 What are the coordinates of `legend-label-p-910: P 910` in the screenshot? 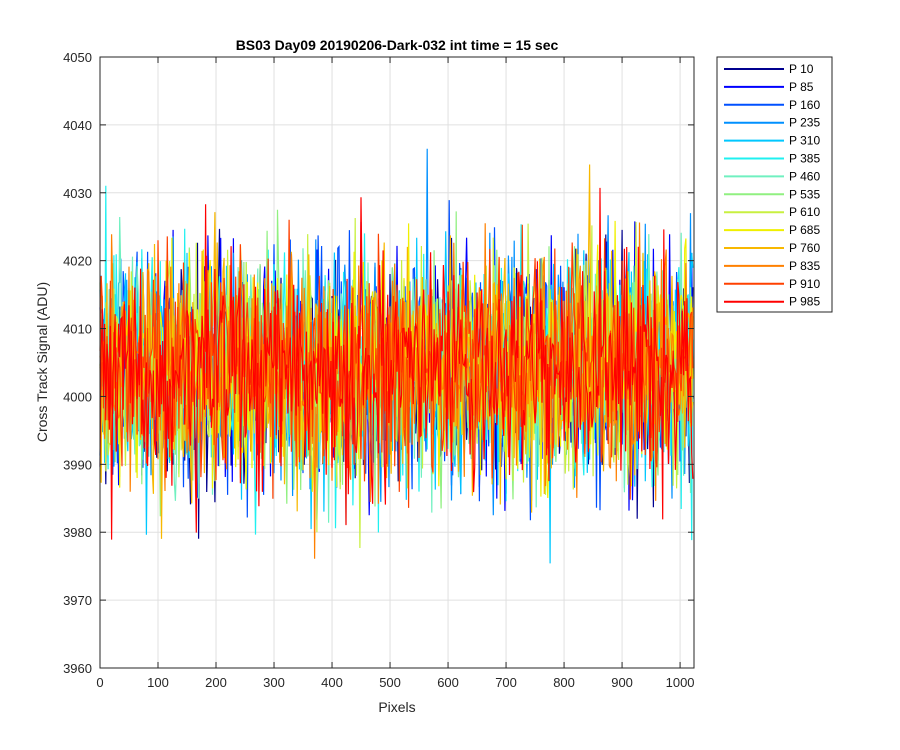 It's located at (804, 284).